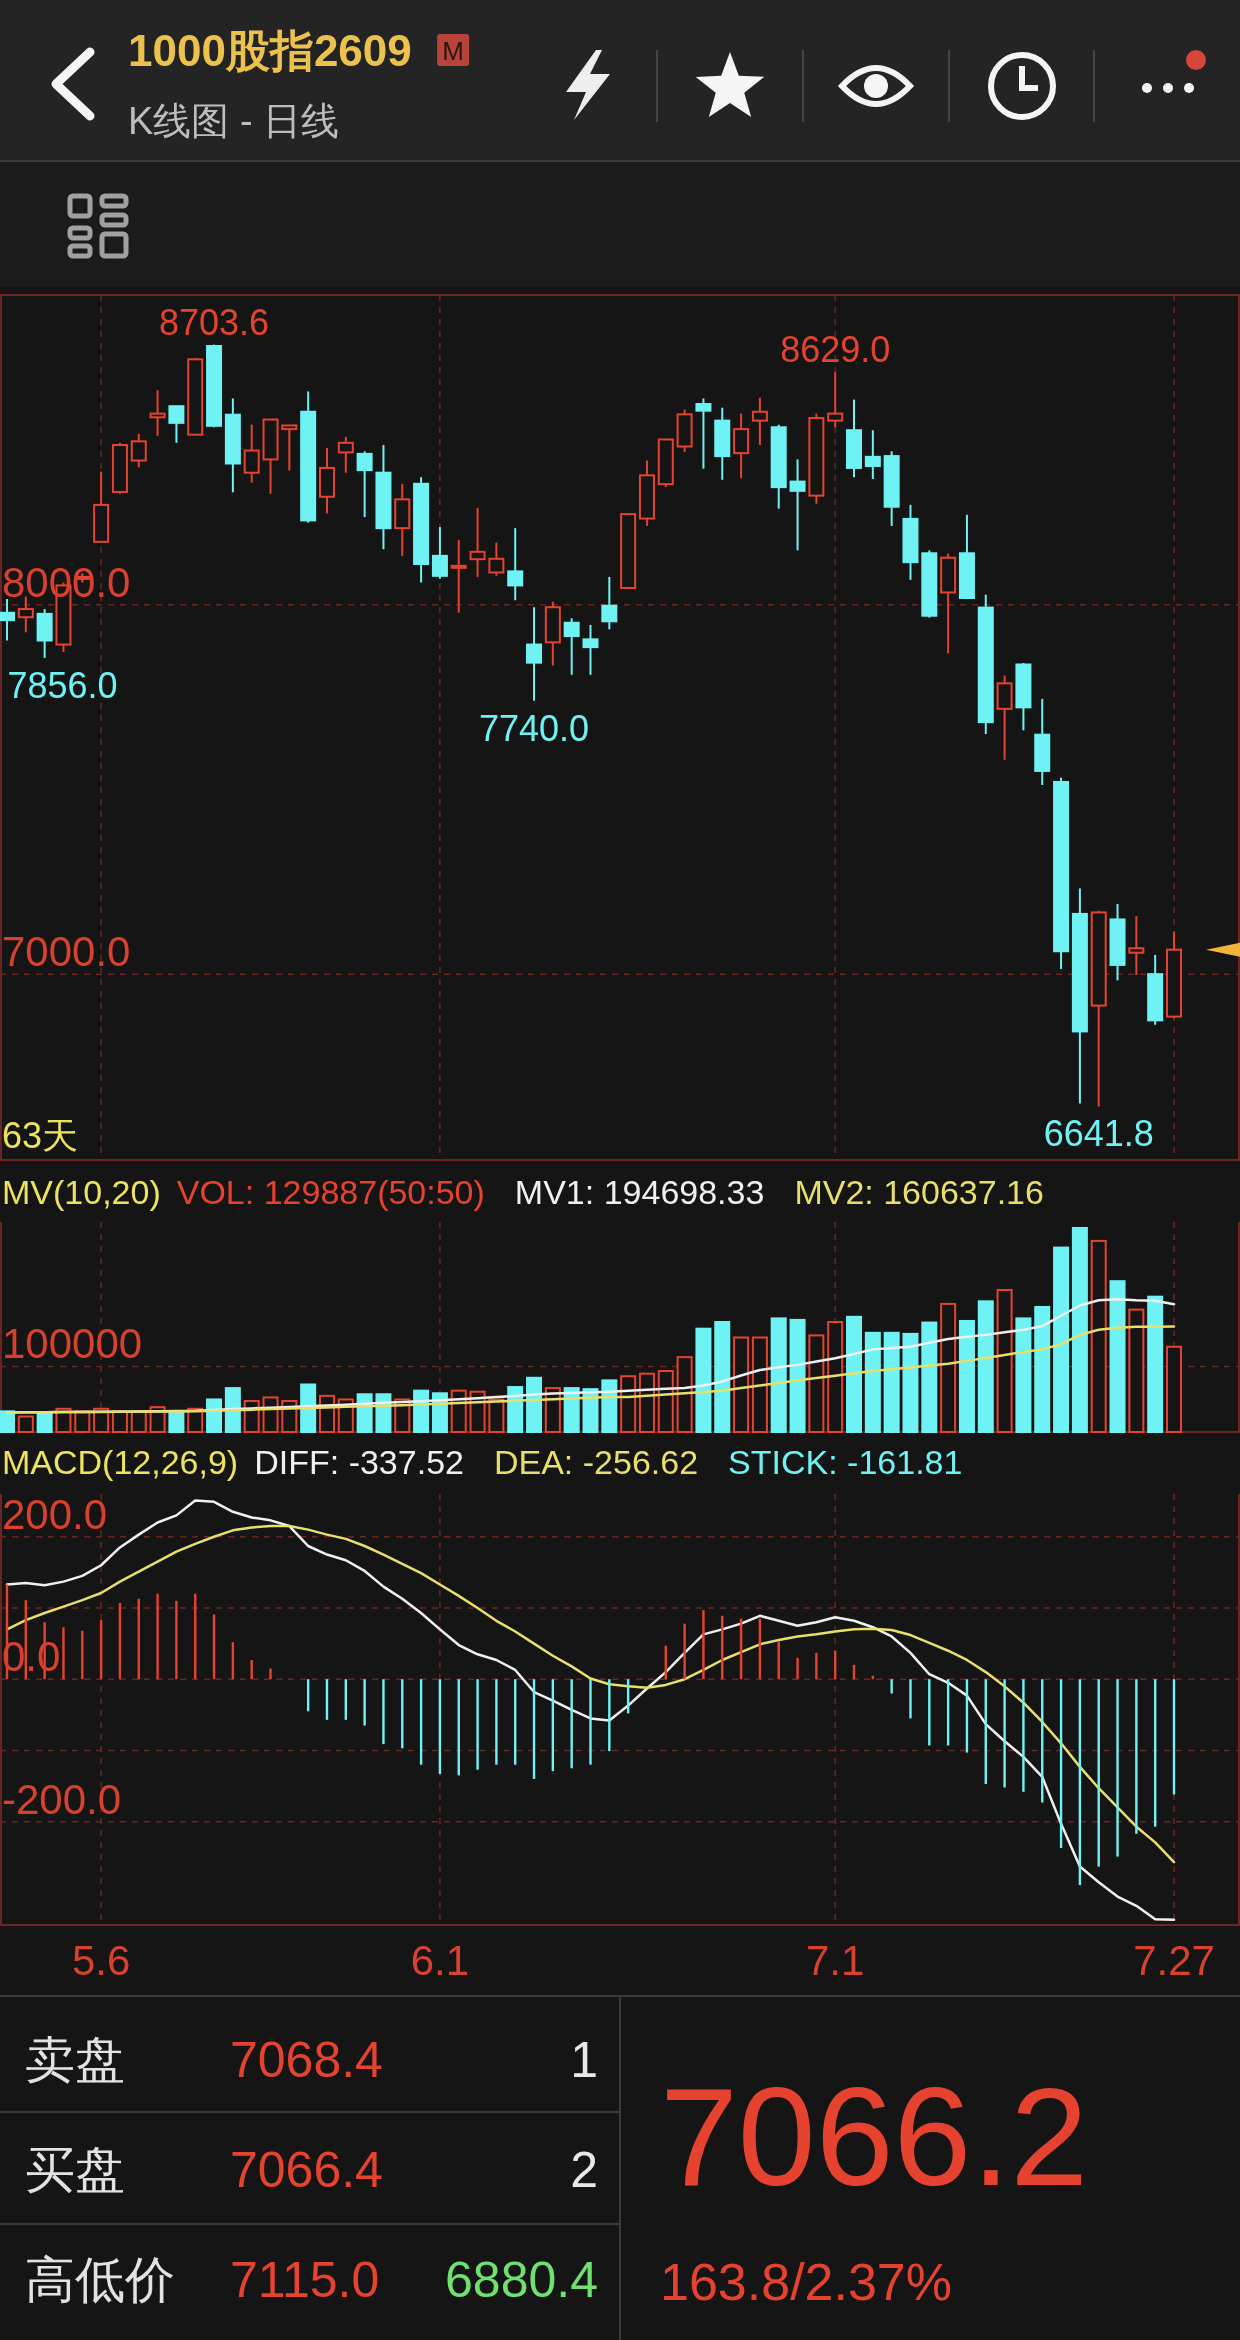 The height and width of the screenshot is (2340, 1240). Describe the element at coordinates (584, 2060) in the screenshot. I see `text: 1` at that location.